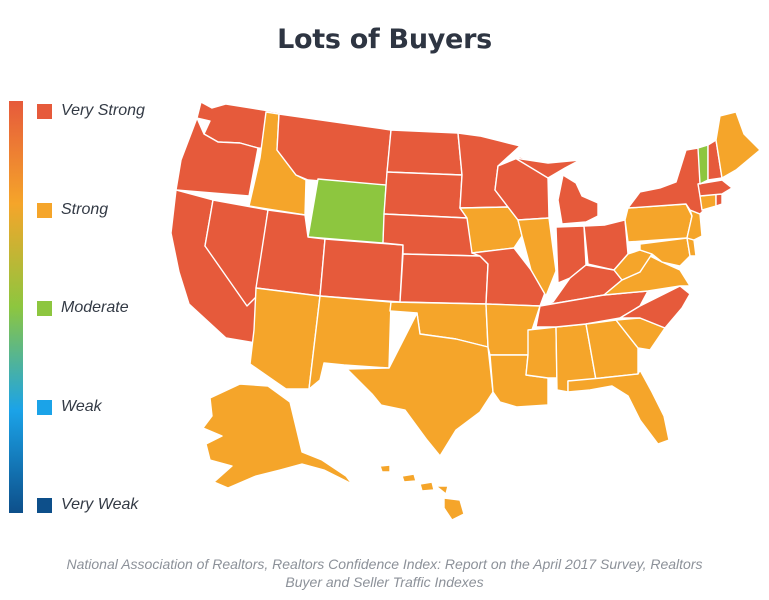 Image resolution: width=769 pixels, height=600 pixels. What do you see at coordinates (81, 406) in the screenshot?
I see `legend-label-weak: Weak` at bounding box center [81, 406].